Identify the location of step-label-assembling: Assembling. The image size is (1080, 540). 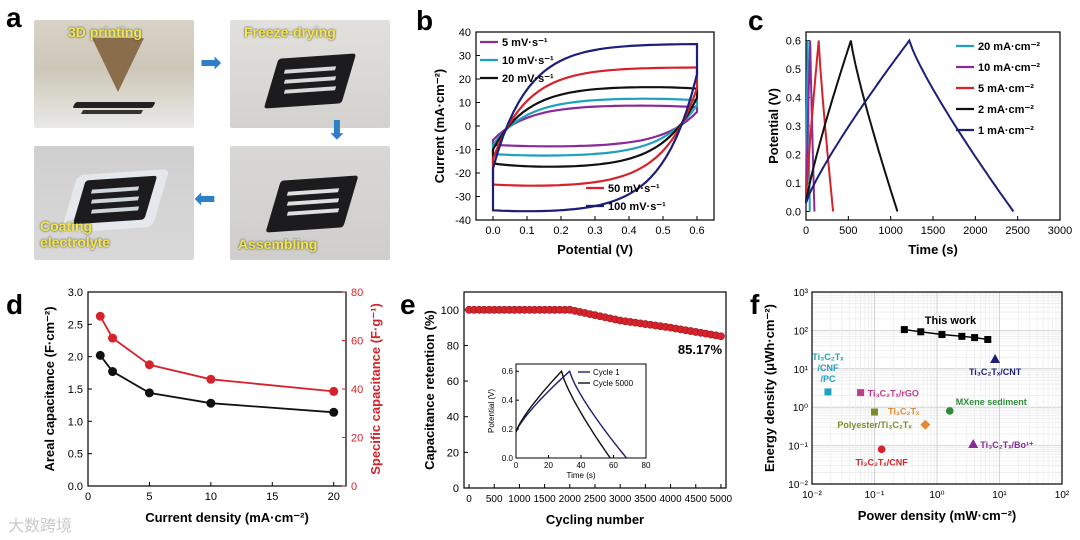
(278, 244).